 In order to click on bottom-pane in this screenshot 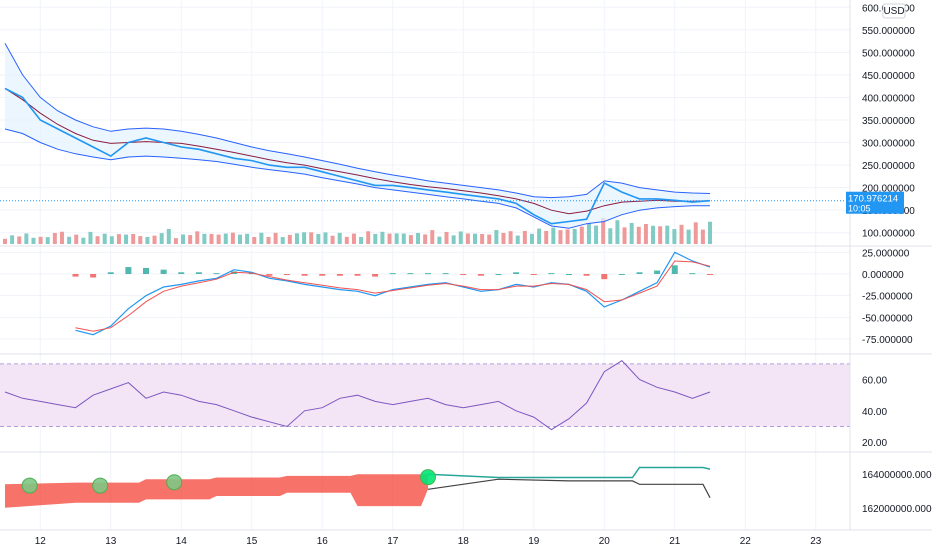, I will do `click(358, 487)`.